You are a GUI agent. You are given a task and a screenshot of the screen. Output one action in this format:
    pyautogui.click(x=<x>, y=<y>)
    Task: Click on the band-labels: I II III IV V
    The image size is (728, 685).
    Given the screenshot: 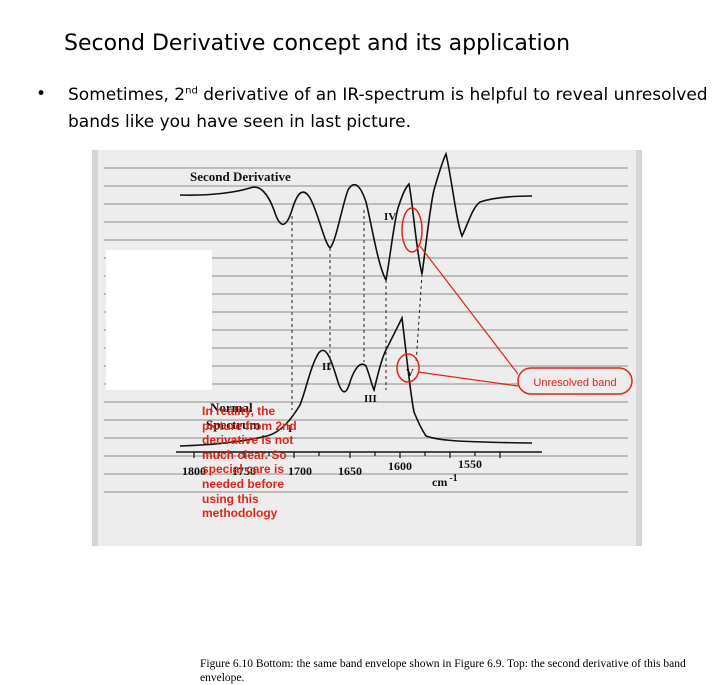 What is the action you would take?
    pyautogui.click(x=351, y=323)
    